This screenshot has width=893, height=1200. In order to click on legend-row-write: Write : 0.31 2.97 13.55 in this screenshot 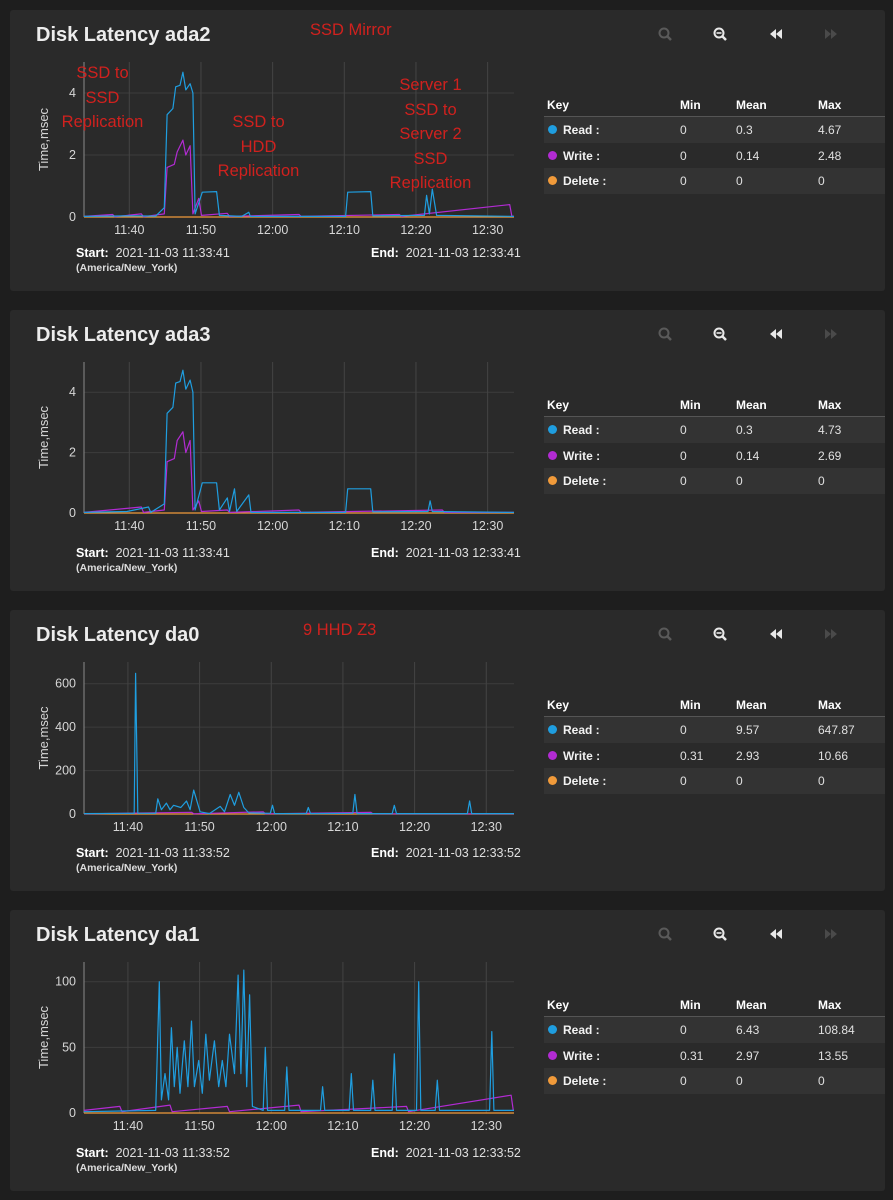, I will do `click(714, 1055)`.